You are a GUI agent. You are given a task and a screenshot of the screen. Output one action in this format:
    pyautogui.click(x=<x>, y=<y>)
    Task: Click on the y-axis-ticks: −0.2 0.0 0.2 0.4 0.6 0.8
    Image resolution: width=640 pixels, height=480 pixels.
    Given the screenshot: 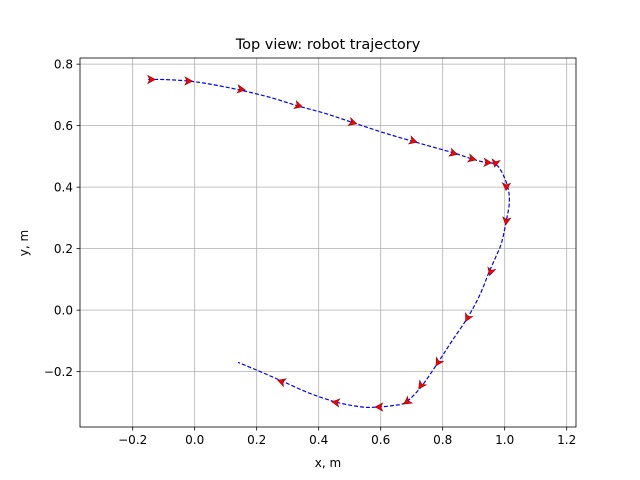 What is the action you would take?
    pyautogui.click(x=62, y=218)
    